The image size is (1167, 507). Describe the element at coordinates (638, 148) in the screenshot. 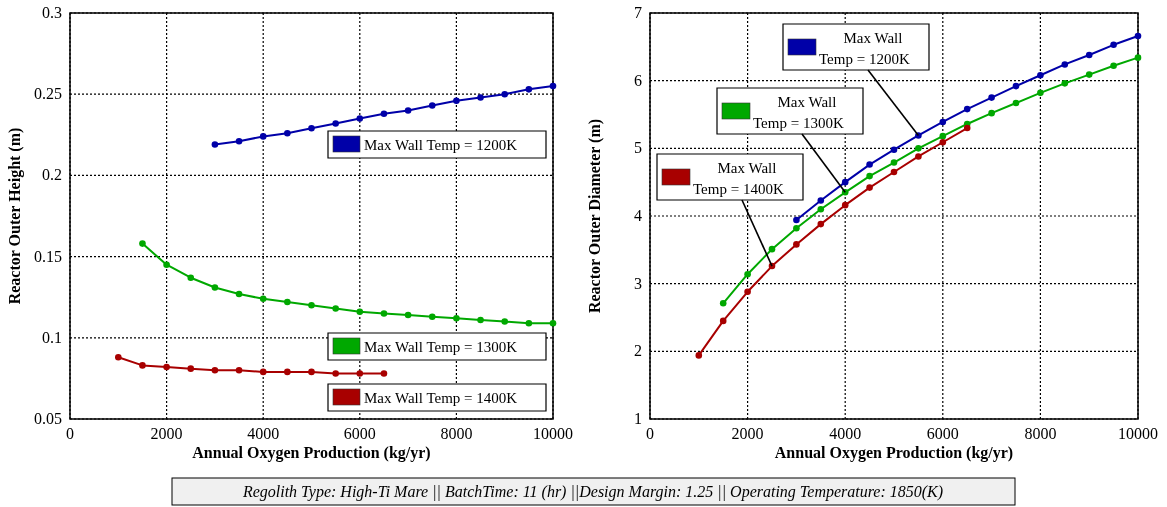

I see `y-tick-label: 5` at that location.